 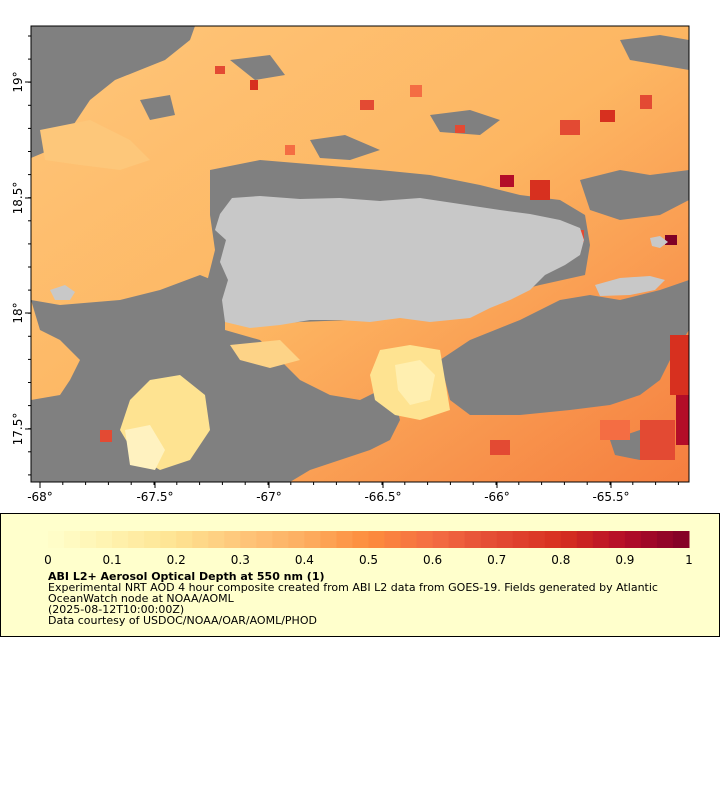 I want to click on no-data-south-east, so click(x=564, y=347).